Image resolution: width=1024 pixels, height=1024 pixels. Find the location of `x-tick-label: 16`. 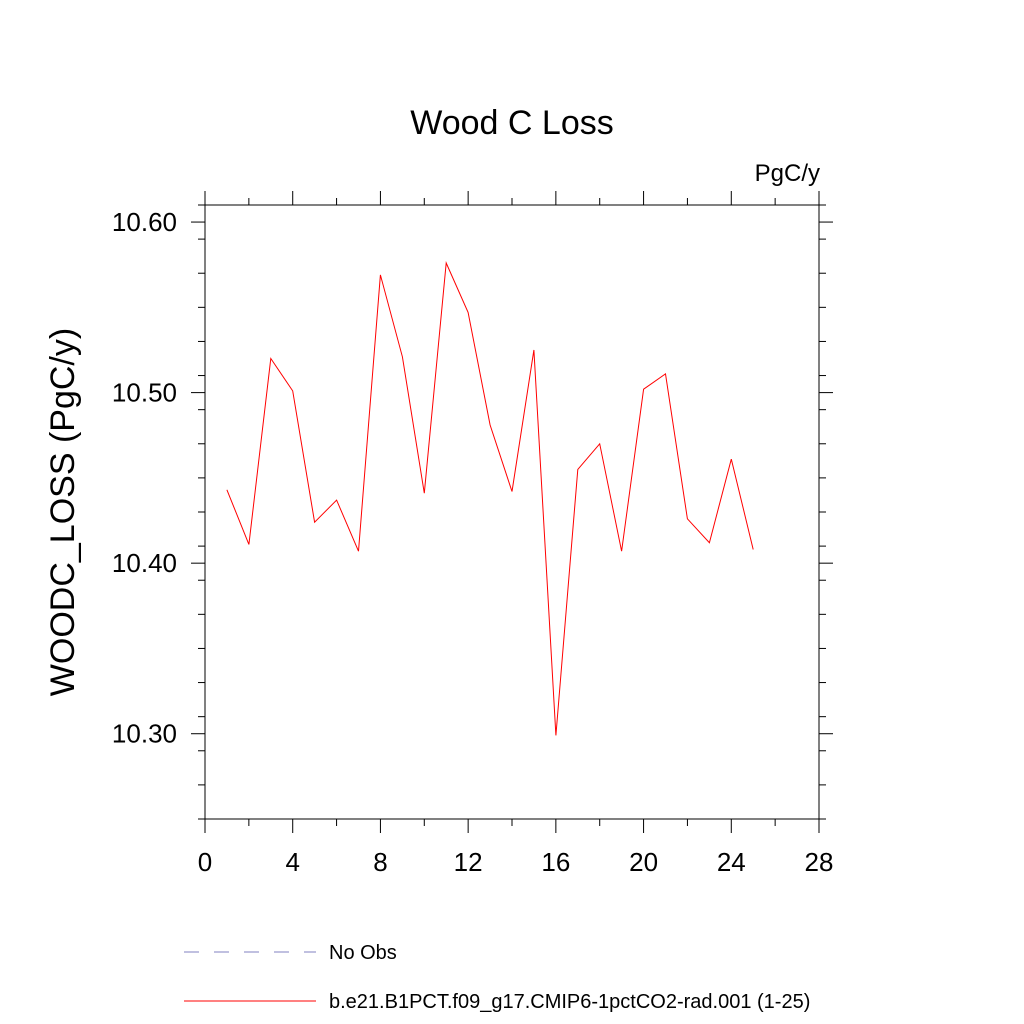

x-tick-label: 16 is located at coordinates (555, 862).